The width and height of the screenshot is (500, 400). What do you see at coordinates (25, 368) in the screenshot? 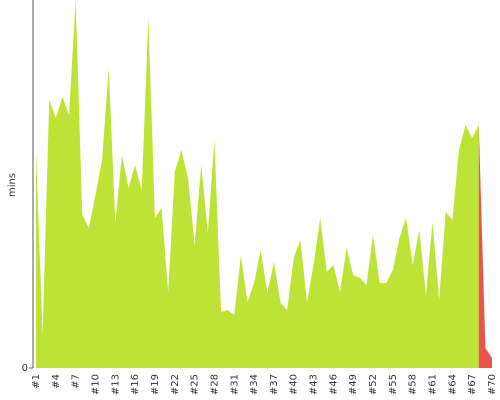
I see `y-tick-label: 0` at bounding box center [25, 368].